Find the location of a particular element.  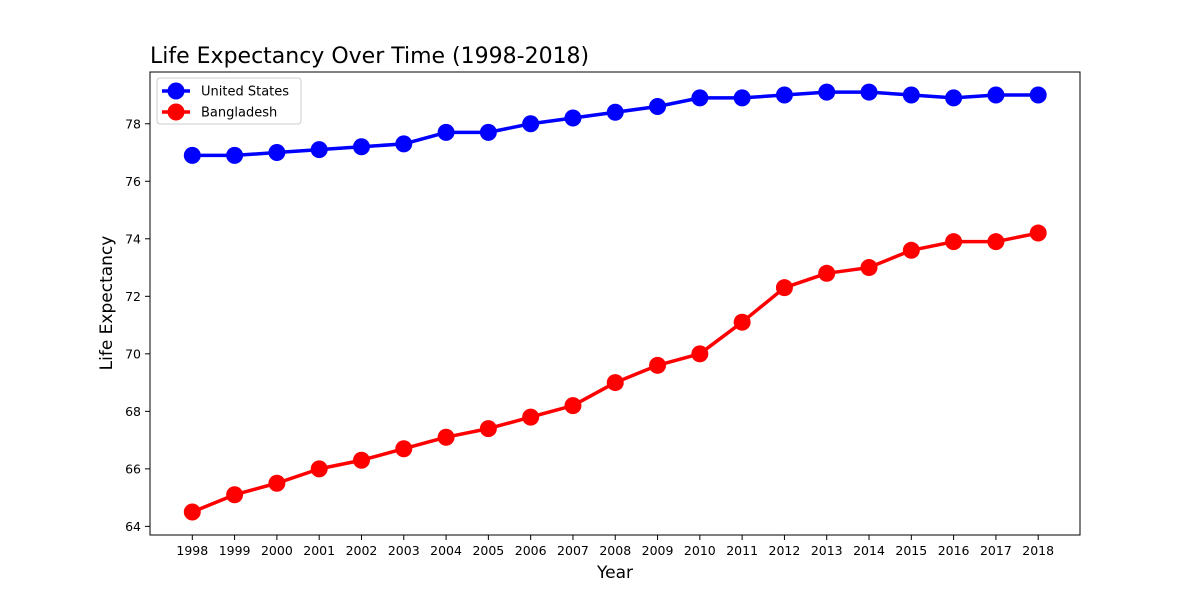

x-tick-label: 2013 is located at coordinates (827, 550).